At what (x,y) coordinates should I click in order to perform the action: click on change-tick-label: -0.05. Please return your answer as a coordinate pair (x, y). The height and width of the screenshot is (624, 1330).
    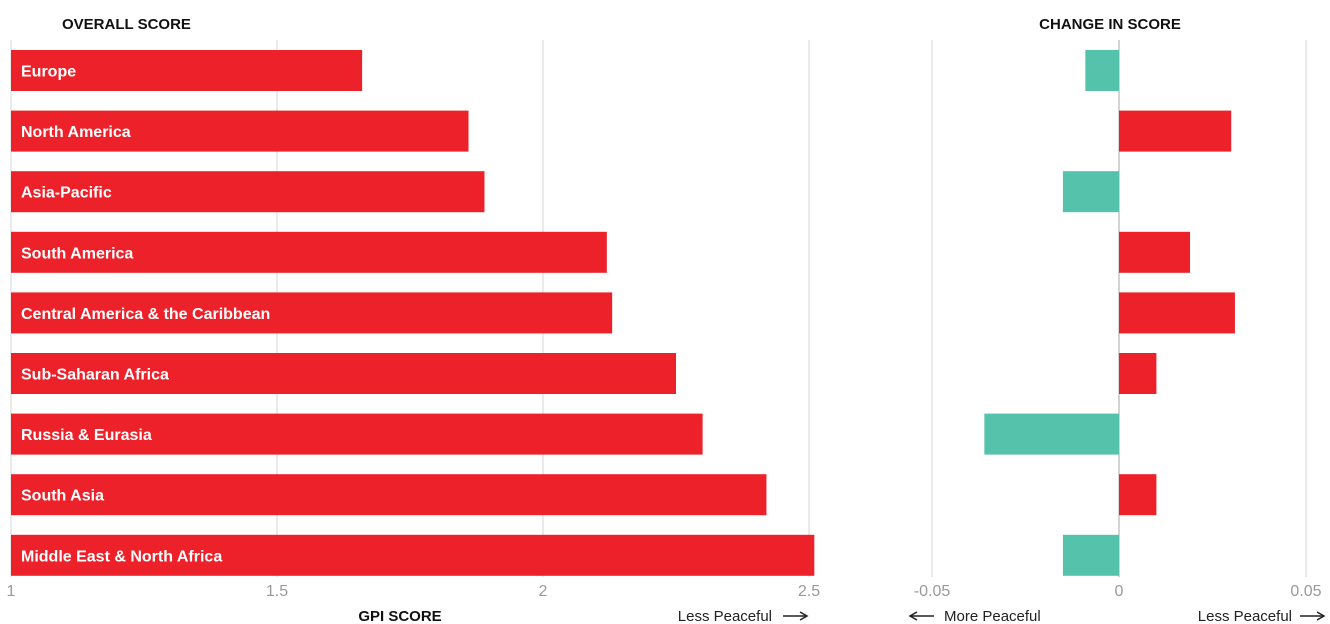
    Looking at the image, I should click on (932, 591).